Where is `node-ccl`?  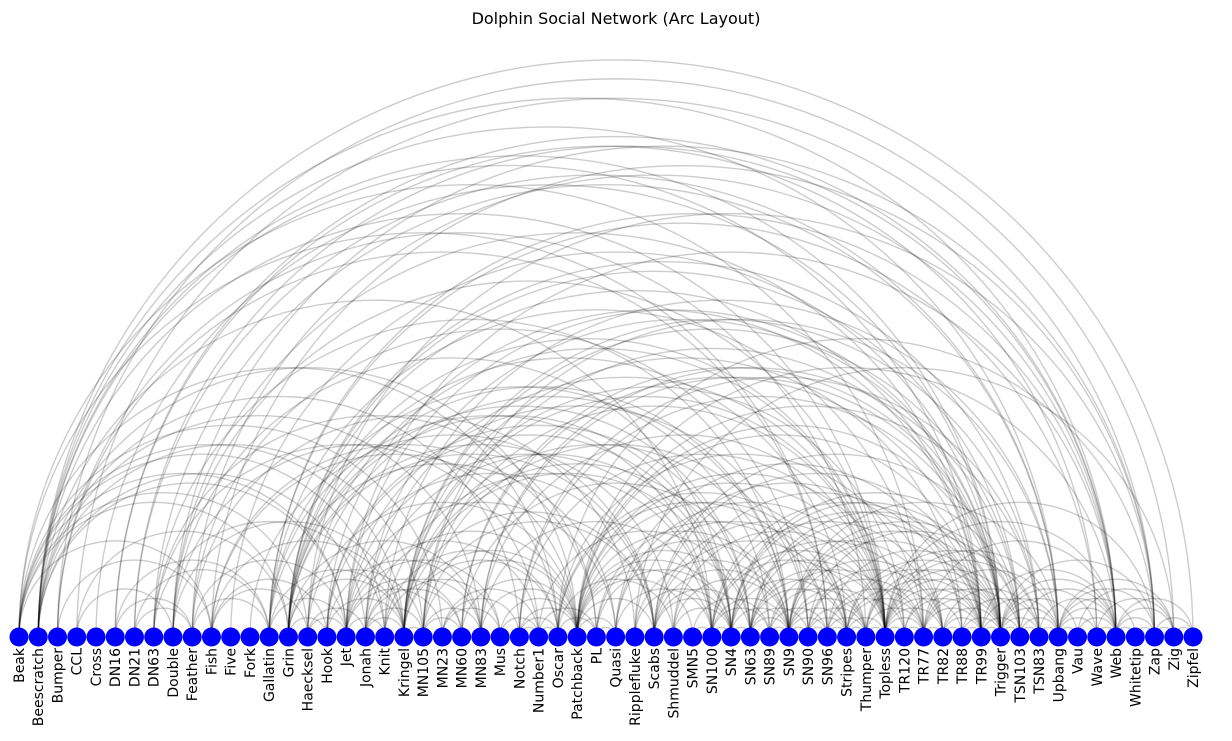
node-ccl is located at coordinates (77, 637).